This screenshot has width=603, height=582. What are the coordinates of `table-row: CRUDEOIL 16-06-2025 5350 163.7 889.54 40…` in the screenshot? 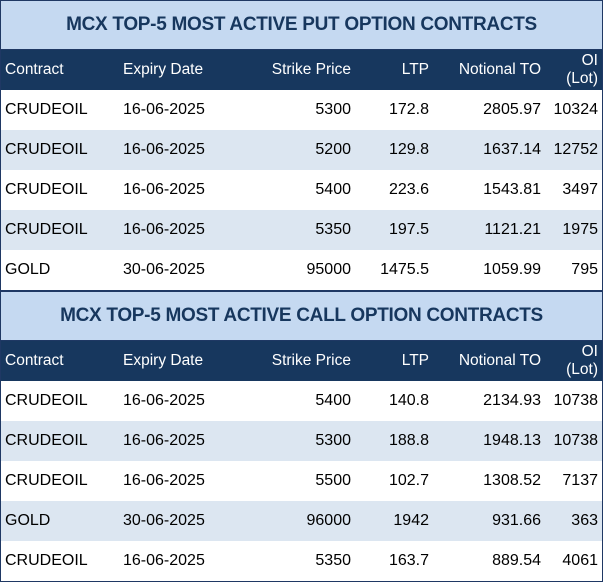 It's located at (301, 561).